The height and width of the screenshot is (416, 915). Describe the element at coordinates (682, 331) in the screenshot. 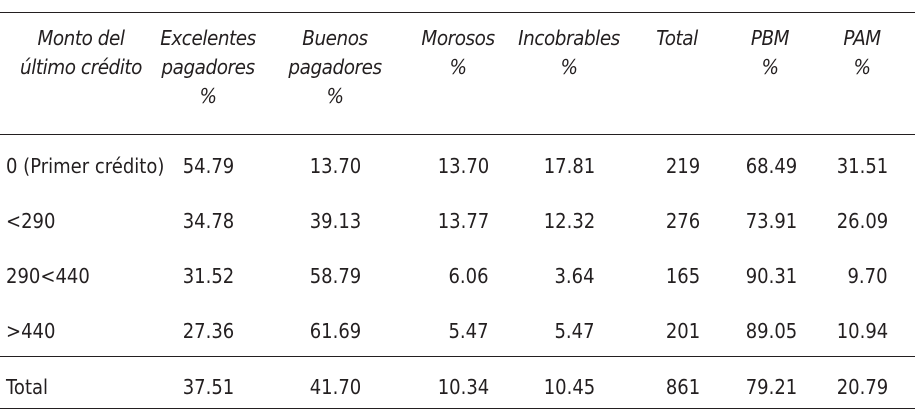

I see `cell-total: 201` at that location.